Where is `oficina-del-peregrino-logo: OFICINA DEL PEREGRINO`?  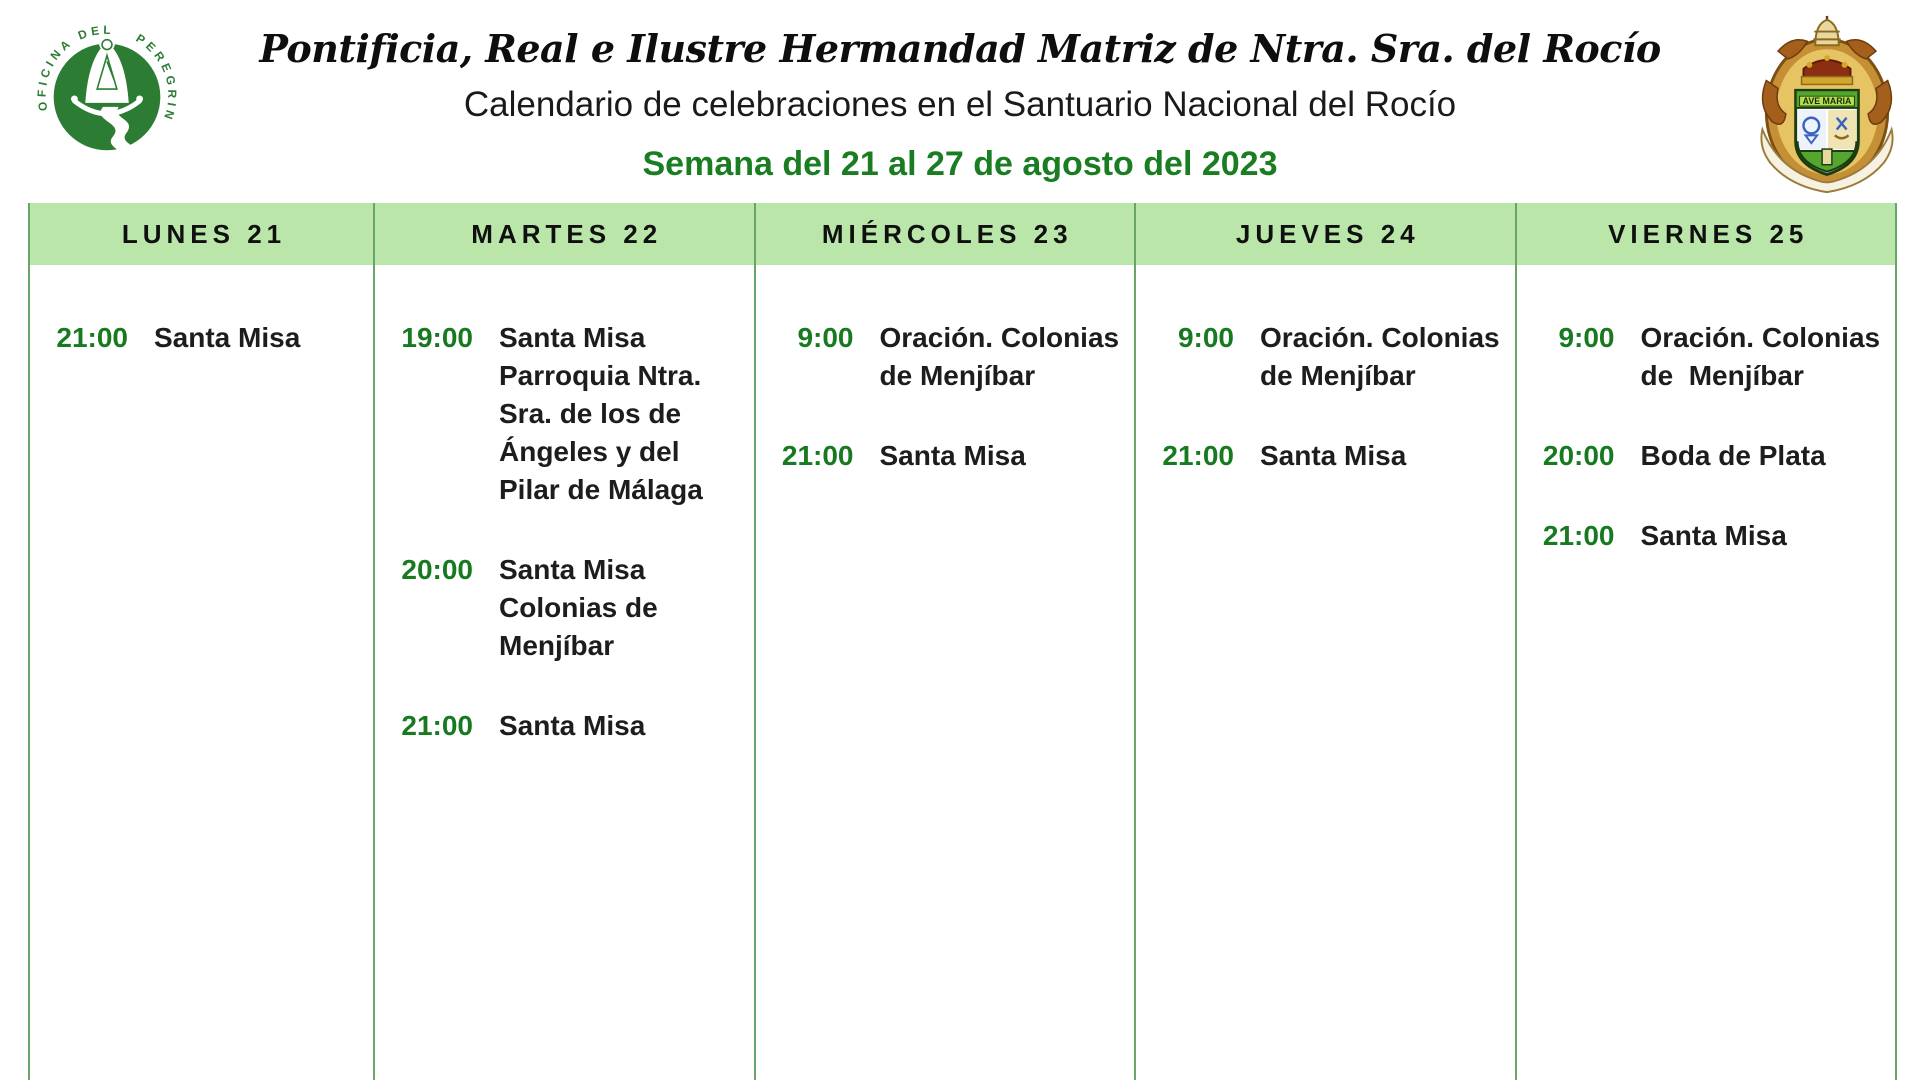 oficina-del-peregrino-logo: OFICINA DEL PEREGRINO is located at coordinates (101, 89).